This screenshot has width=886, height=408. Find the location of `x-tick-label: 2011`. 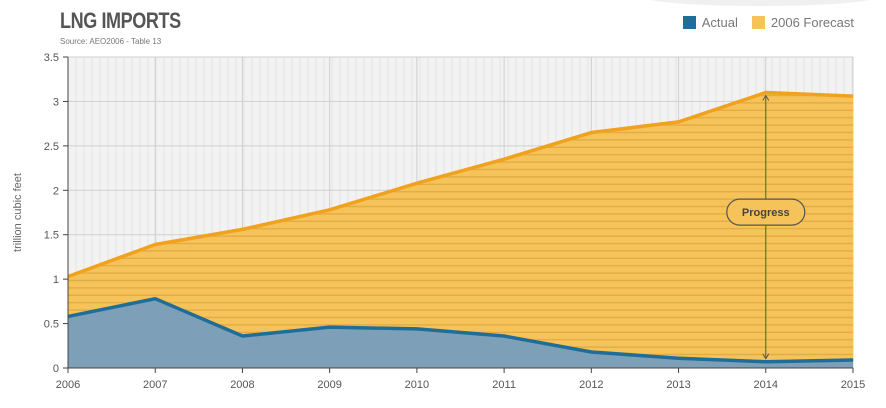

x-tick-label: 2011 is located at coordinates (504, 385).